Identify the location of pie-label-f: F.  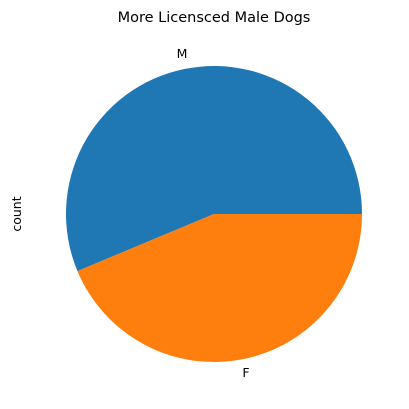
(245, 372).